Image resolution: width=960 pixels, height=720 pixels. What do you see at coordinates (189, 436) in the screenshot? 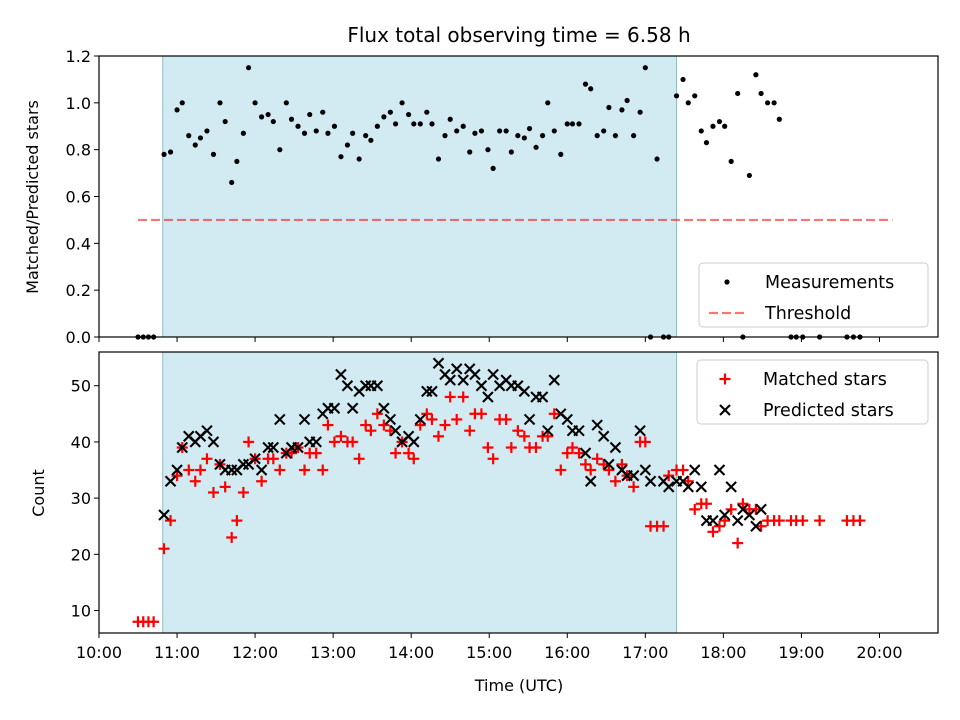
I see `data-point-predicted-stars-4-b` at bounding box center [189, 436].